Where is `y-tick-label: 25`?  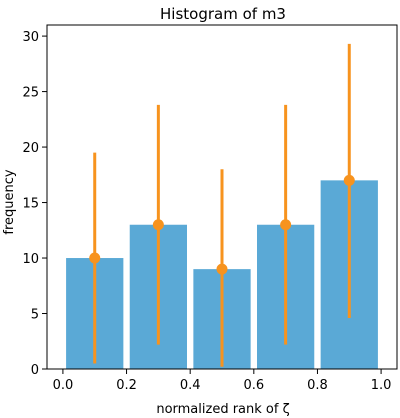 y-tick-label: 25 is located at coordinates (30, 93).